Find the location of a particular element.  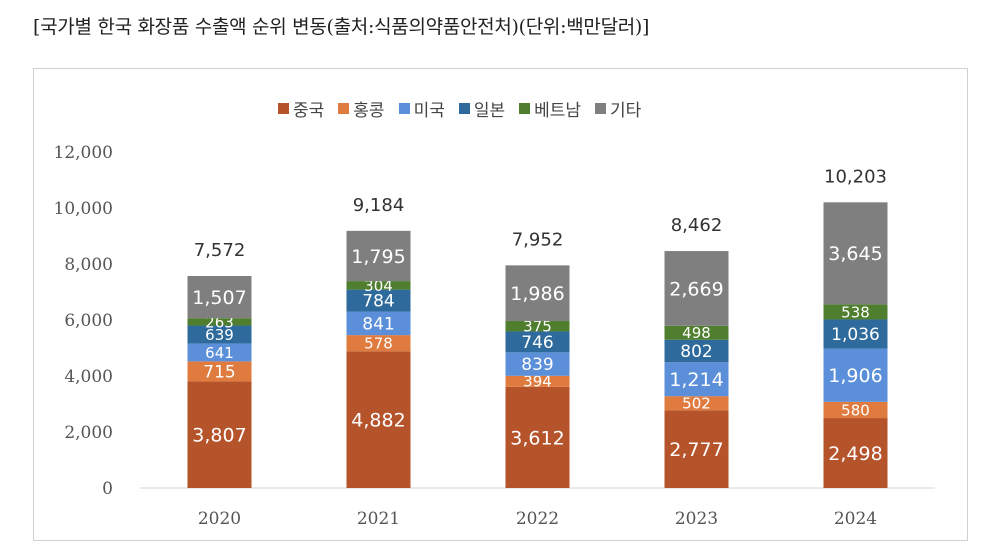

bar-data-label: 3,645 is located at coordinates (855, 254).